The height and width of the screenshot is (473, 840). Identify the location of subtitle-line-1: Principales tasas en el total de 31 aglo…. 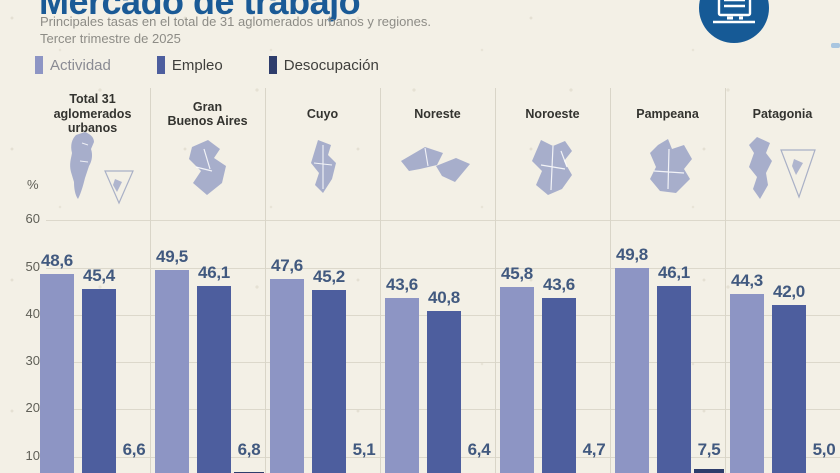
(235, 21).